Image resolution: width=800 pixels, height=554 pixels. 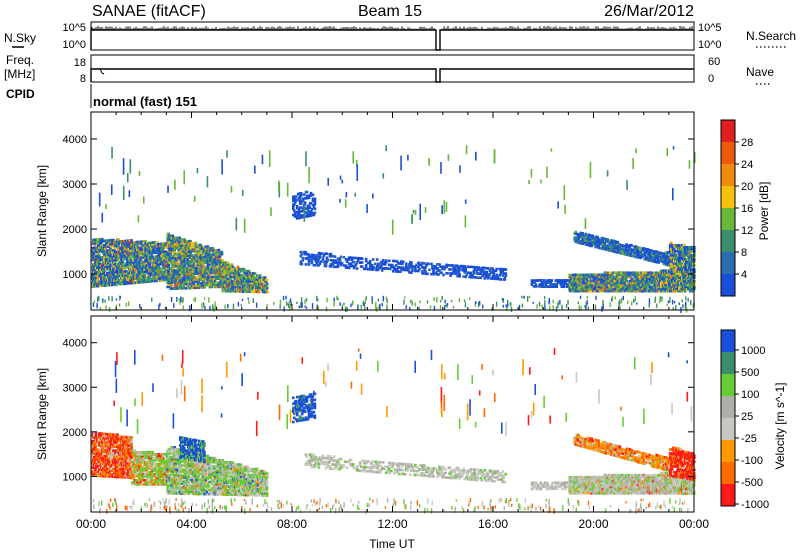 I want to click on nsearch-top-tick: 10^5, so click(x=710, y=28).